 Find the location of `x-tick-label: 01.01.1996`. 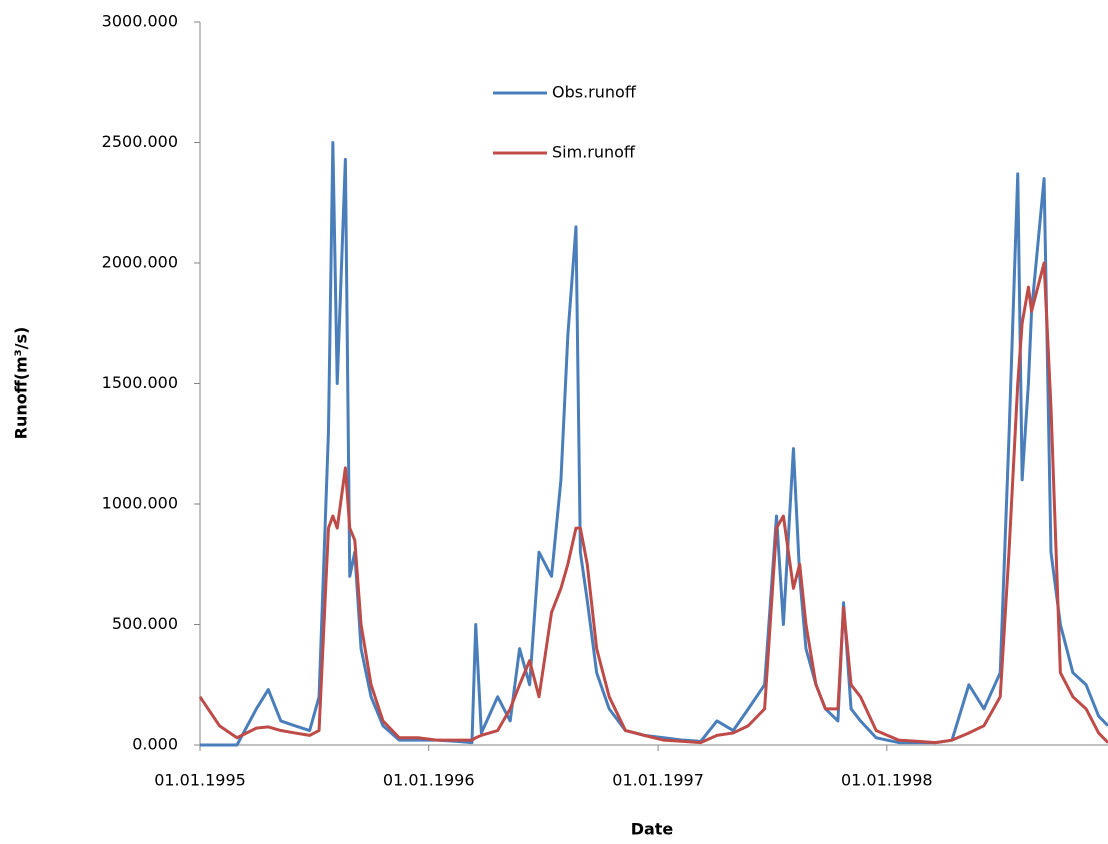

x-tick-label: 01.01.1996 is located at coordinates (429, 780).